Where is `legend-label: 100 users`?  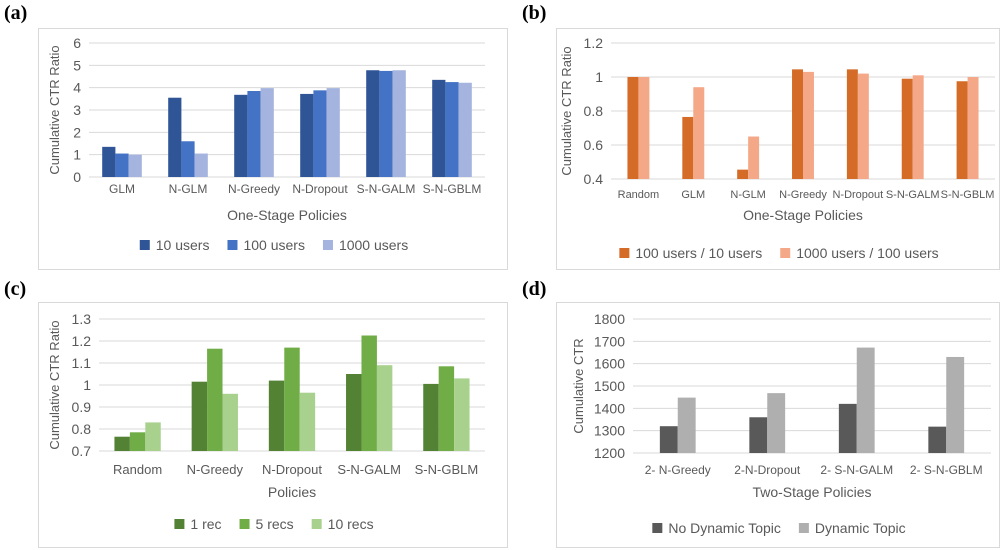 legend-label: 100 users is located at coordinates (273, 245).